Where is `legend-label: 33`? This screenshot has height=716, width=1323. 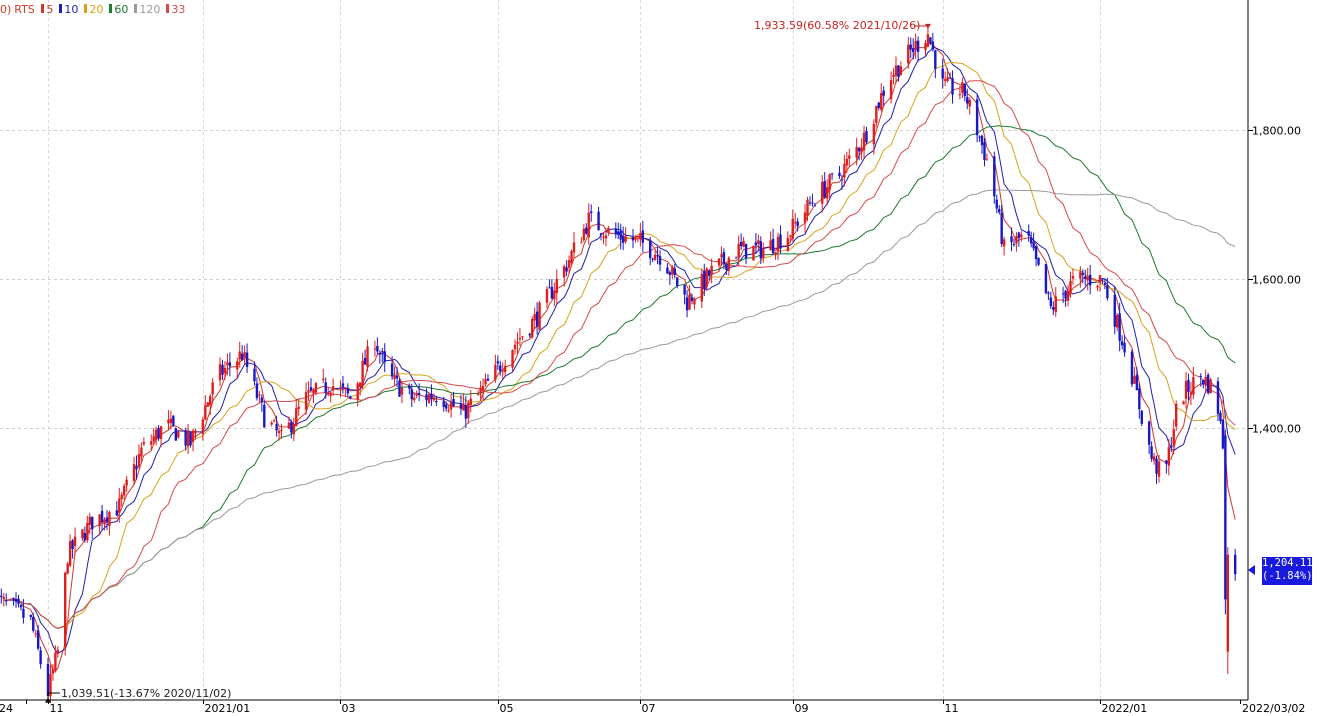 legend-label: 33 is located at coordinates (178, 9).